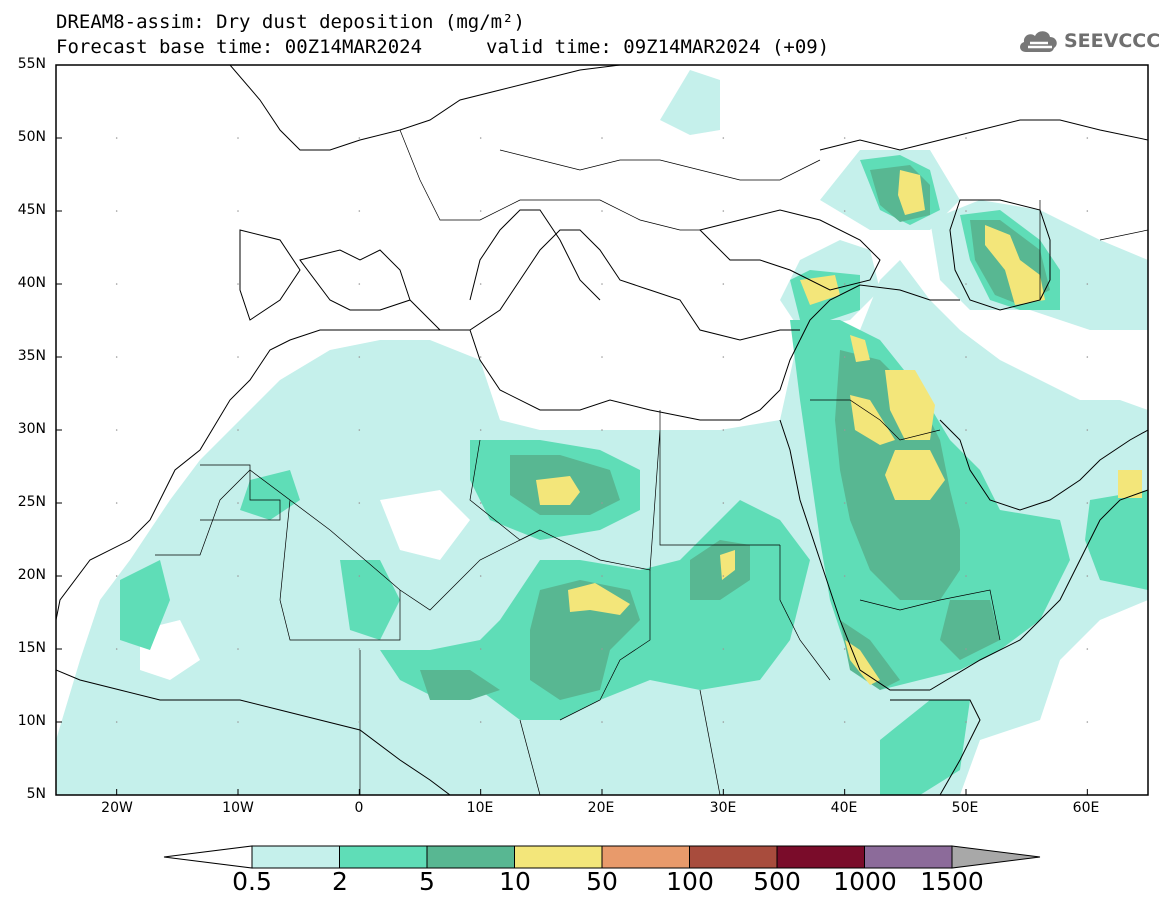 This screenshot has height=907, width=1165. What do you see at coordinates (515, 881) in the screenshot?
I see `colorbar-label: 10` at bounding box center [515, 881].